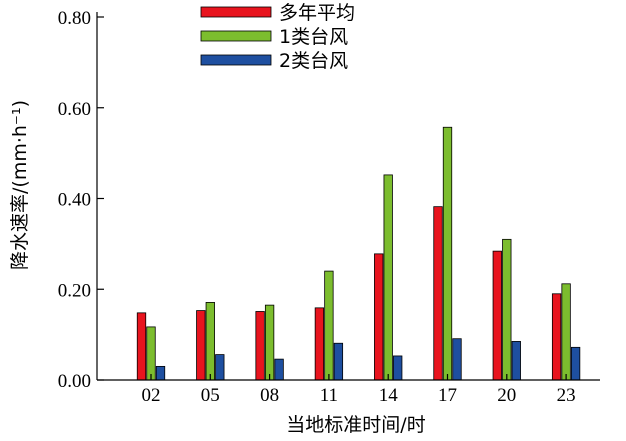 Image resolution: width=626 pixels, height=441 pixels. I want to click on x-tick-label: 02, so click(151, 395).